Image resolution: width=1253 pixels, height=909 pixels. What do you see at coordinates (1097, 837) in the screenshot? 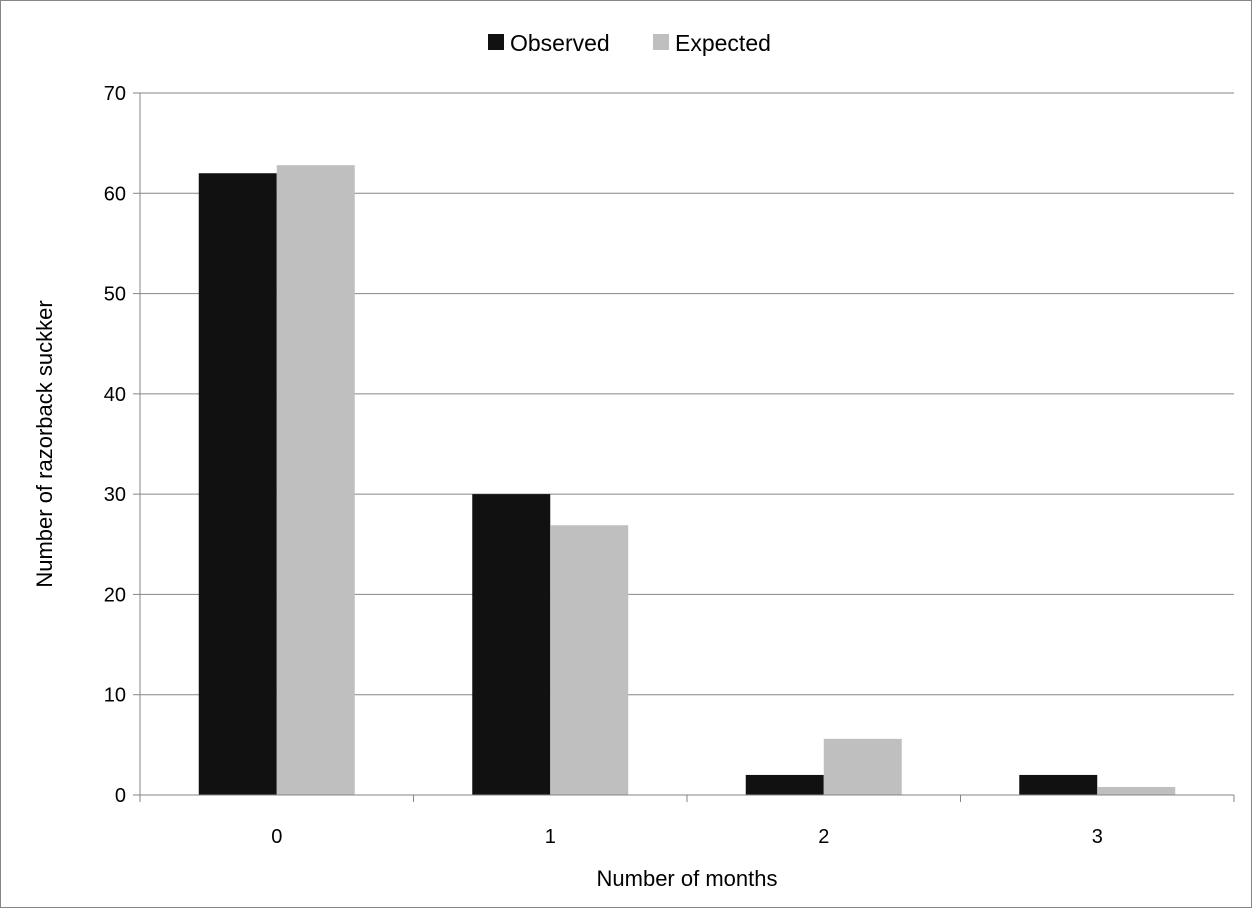
I see `x-tick-label: 3` at bounding box center [1097, 837].